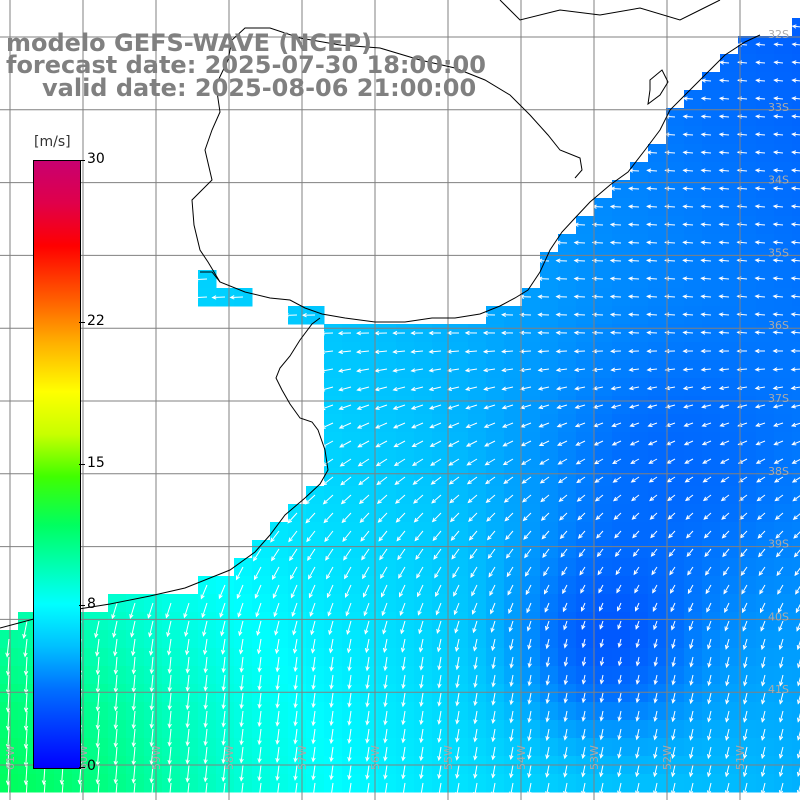 The width and height of the screenshot is (800, 800). Describe the element at coordinates (658, 87) in the screenshot. I see `lagoon-outline` at that location.